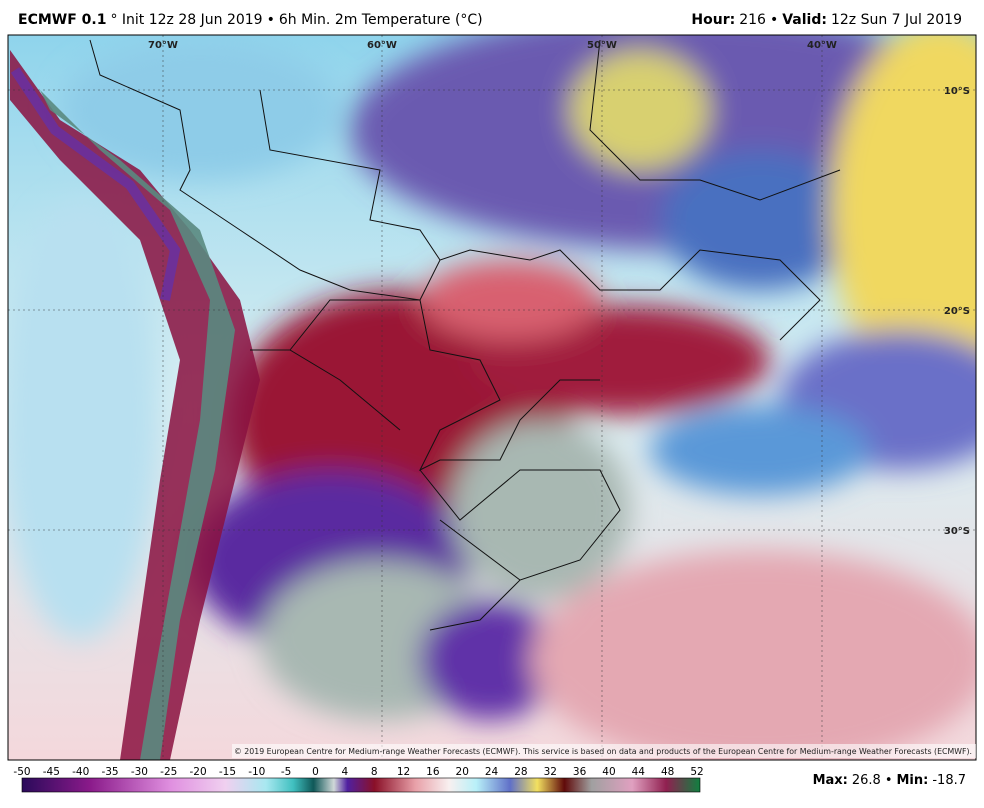 This screenshot has width=984, height=808. I want to click on header-text: 12z Sun 7 Jul 2019, so click(896, 20).